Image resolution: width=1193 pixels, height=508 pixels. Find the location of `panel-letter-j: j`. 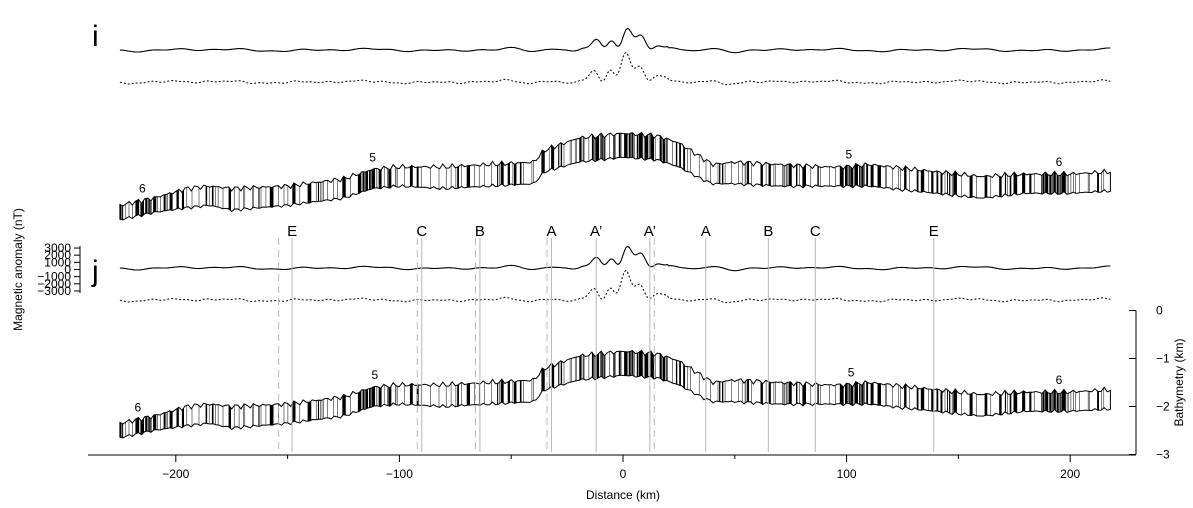

panel-letter-j: j is located at coordinates (95, 271).